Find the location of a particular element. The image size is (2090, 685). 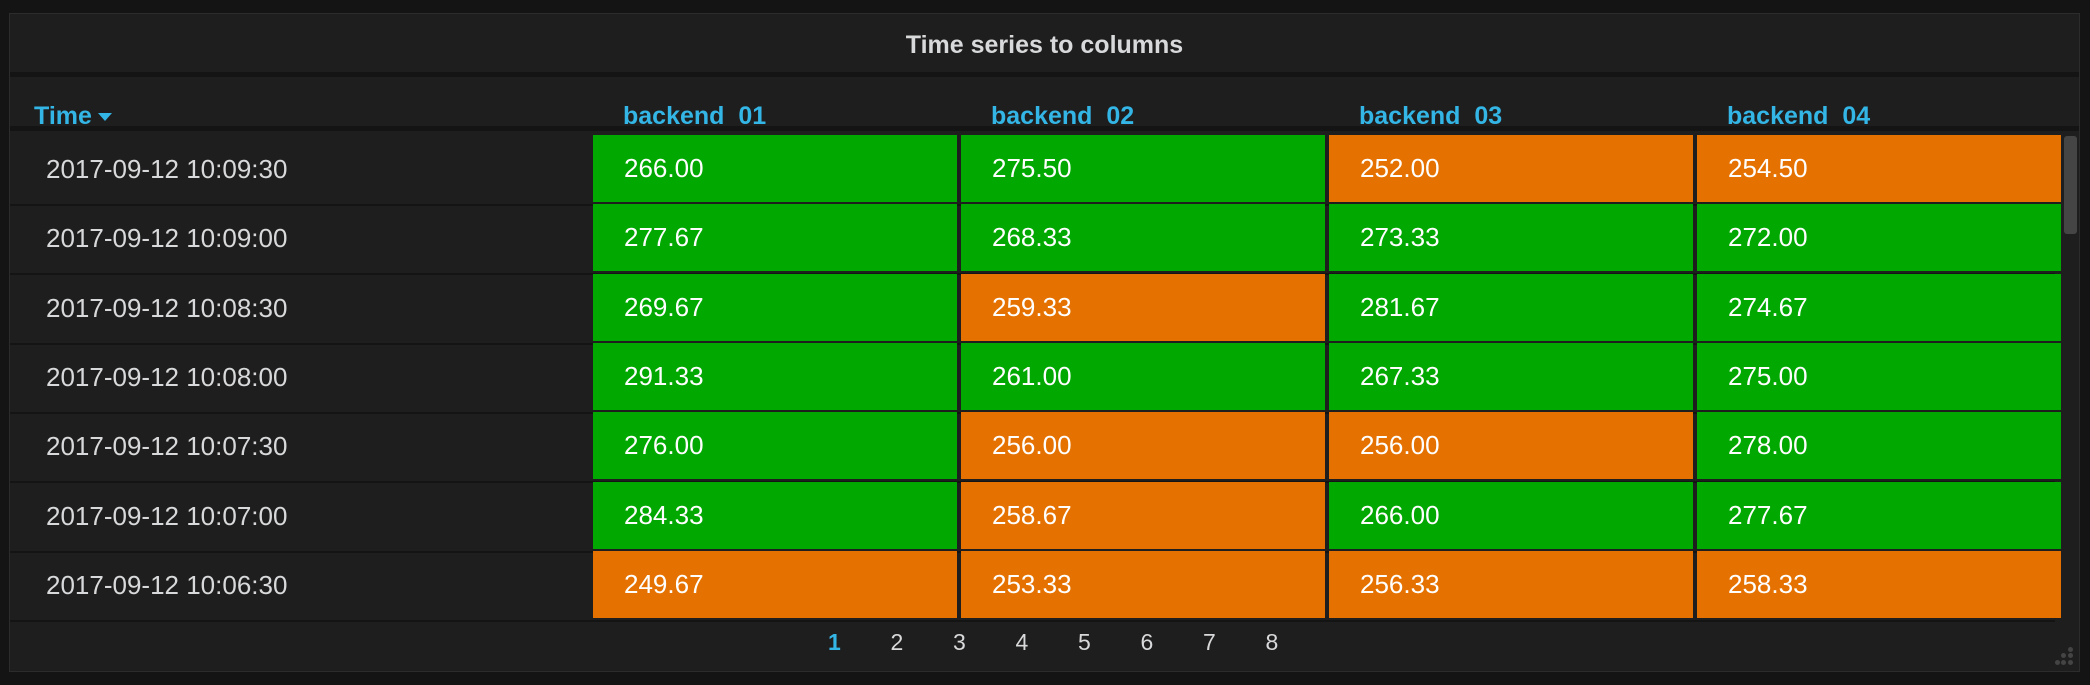

column-header-backend-04: backend_04 is located at coordinates (1799, 116).